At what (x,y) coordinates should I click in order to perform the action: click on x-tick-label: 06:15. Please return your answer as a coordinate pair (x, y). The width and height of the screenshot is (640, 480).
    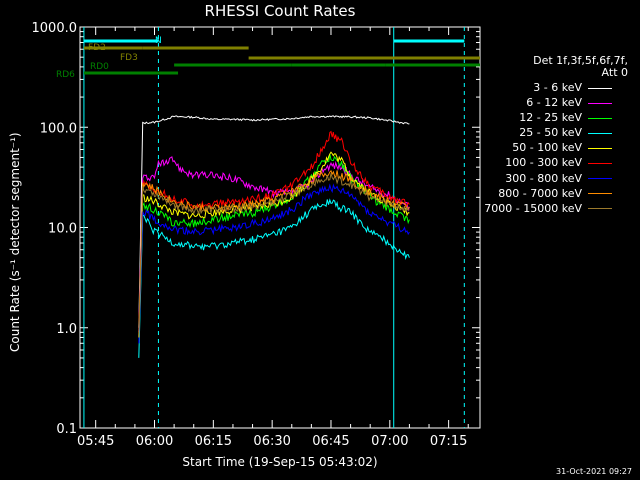
    Looking at the image, I should click on (213, 441).